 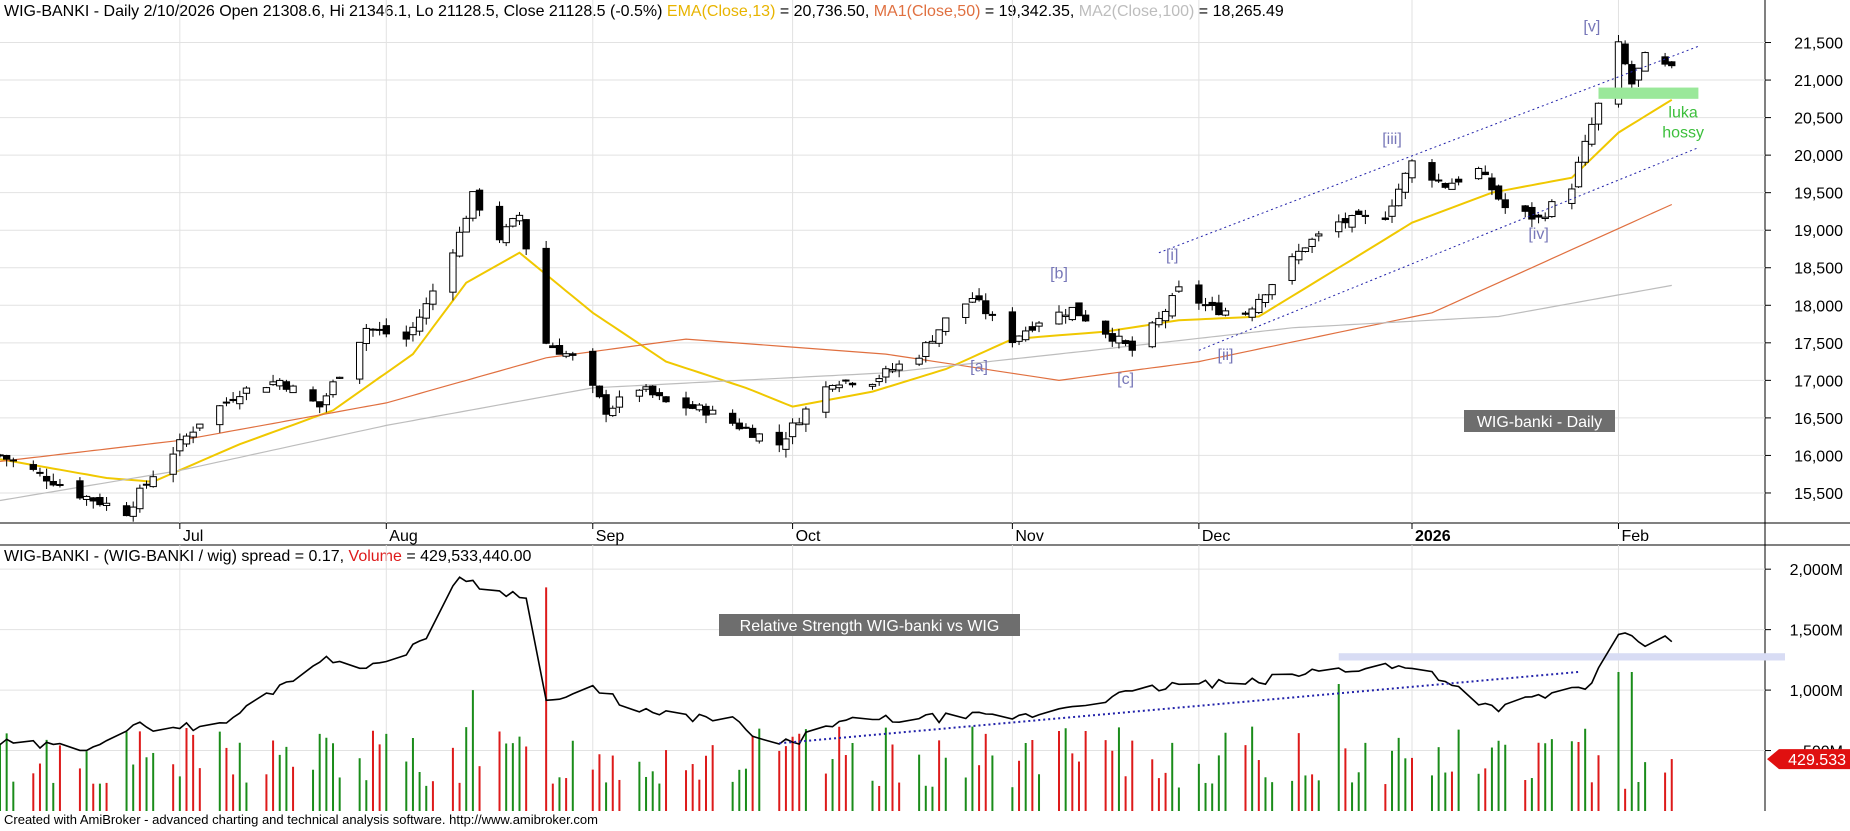 What do you see at coordinates (1818, 44) in the screenshot?
I see `price-tick-label: 21,500` at bounding box center [1818, 44].